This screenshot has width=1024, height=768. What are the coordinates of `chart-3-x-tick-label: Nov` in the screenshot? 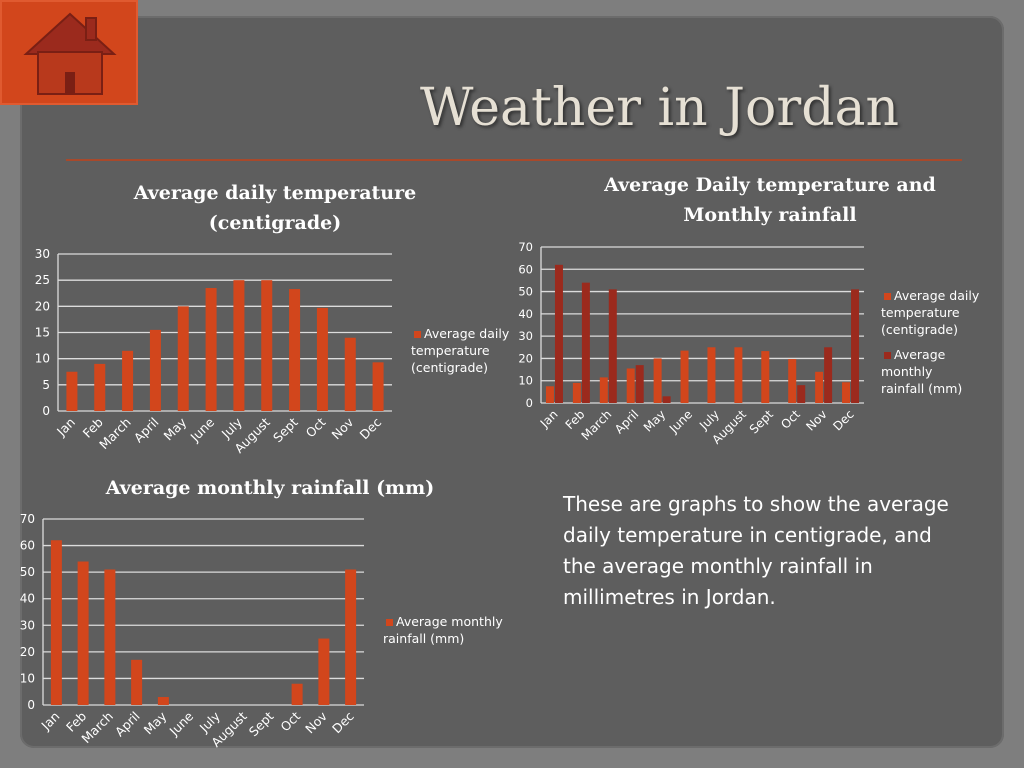 It's located at (316, 722).